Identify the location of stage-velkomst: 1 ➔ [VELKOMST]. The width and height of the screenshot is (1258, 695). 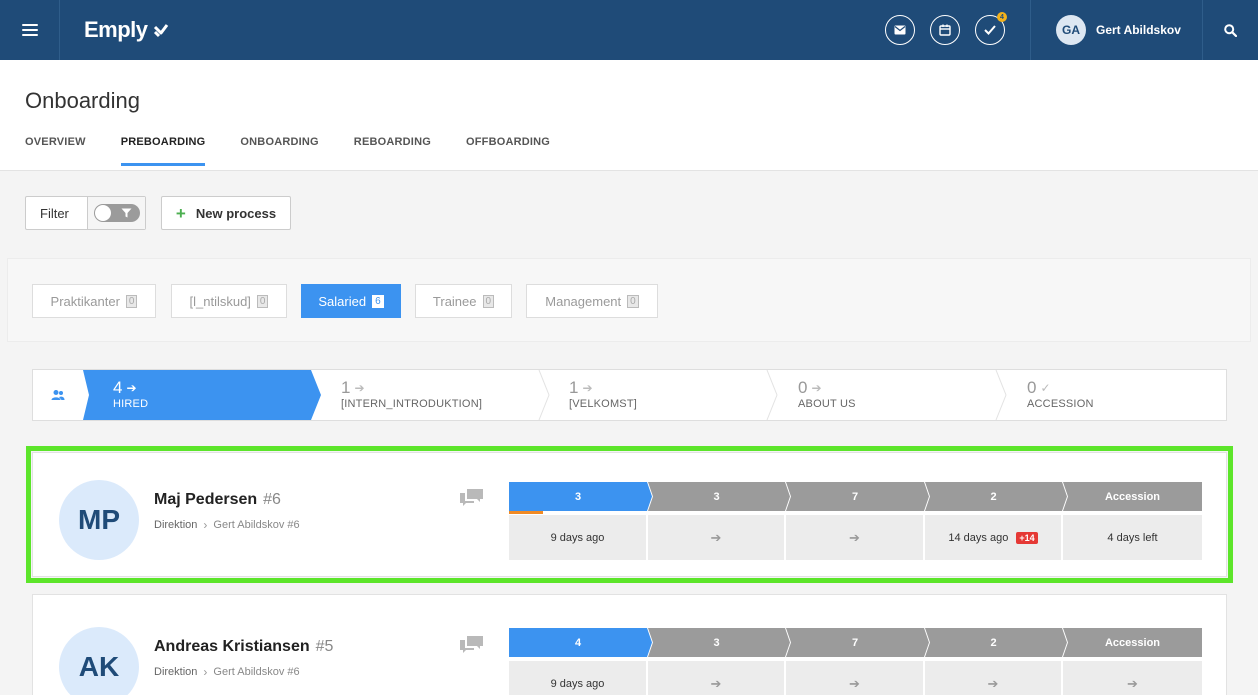
(669, 395).